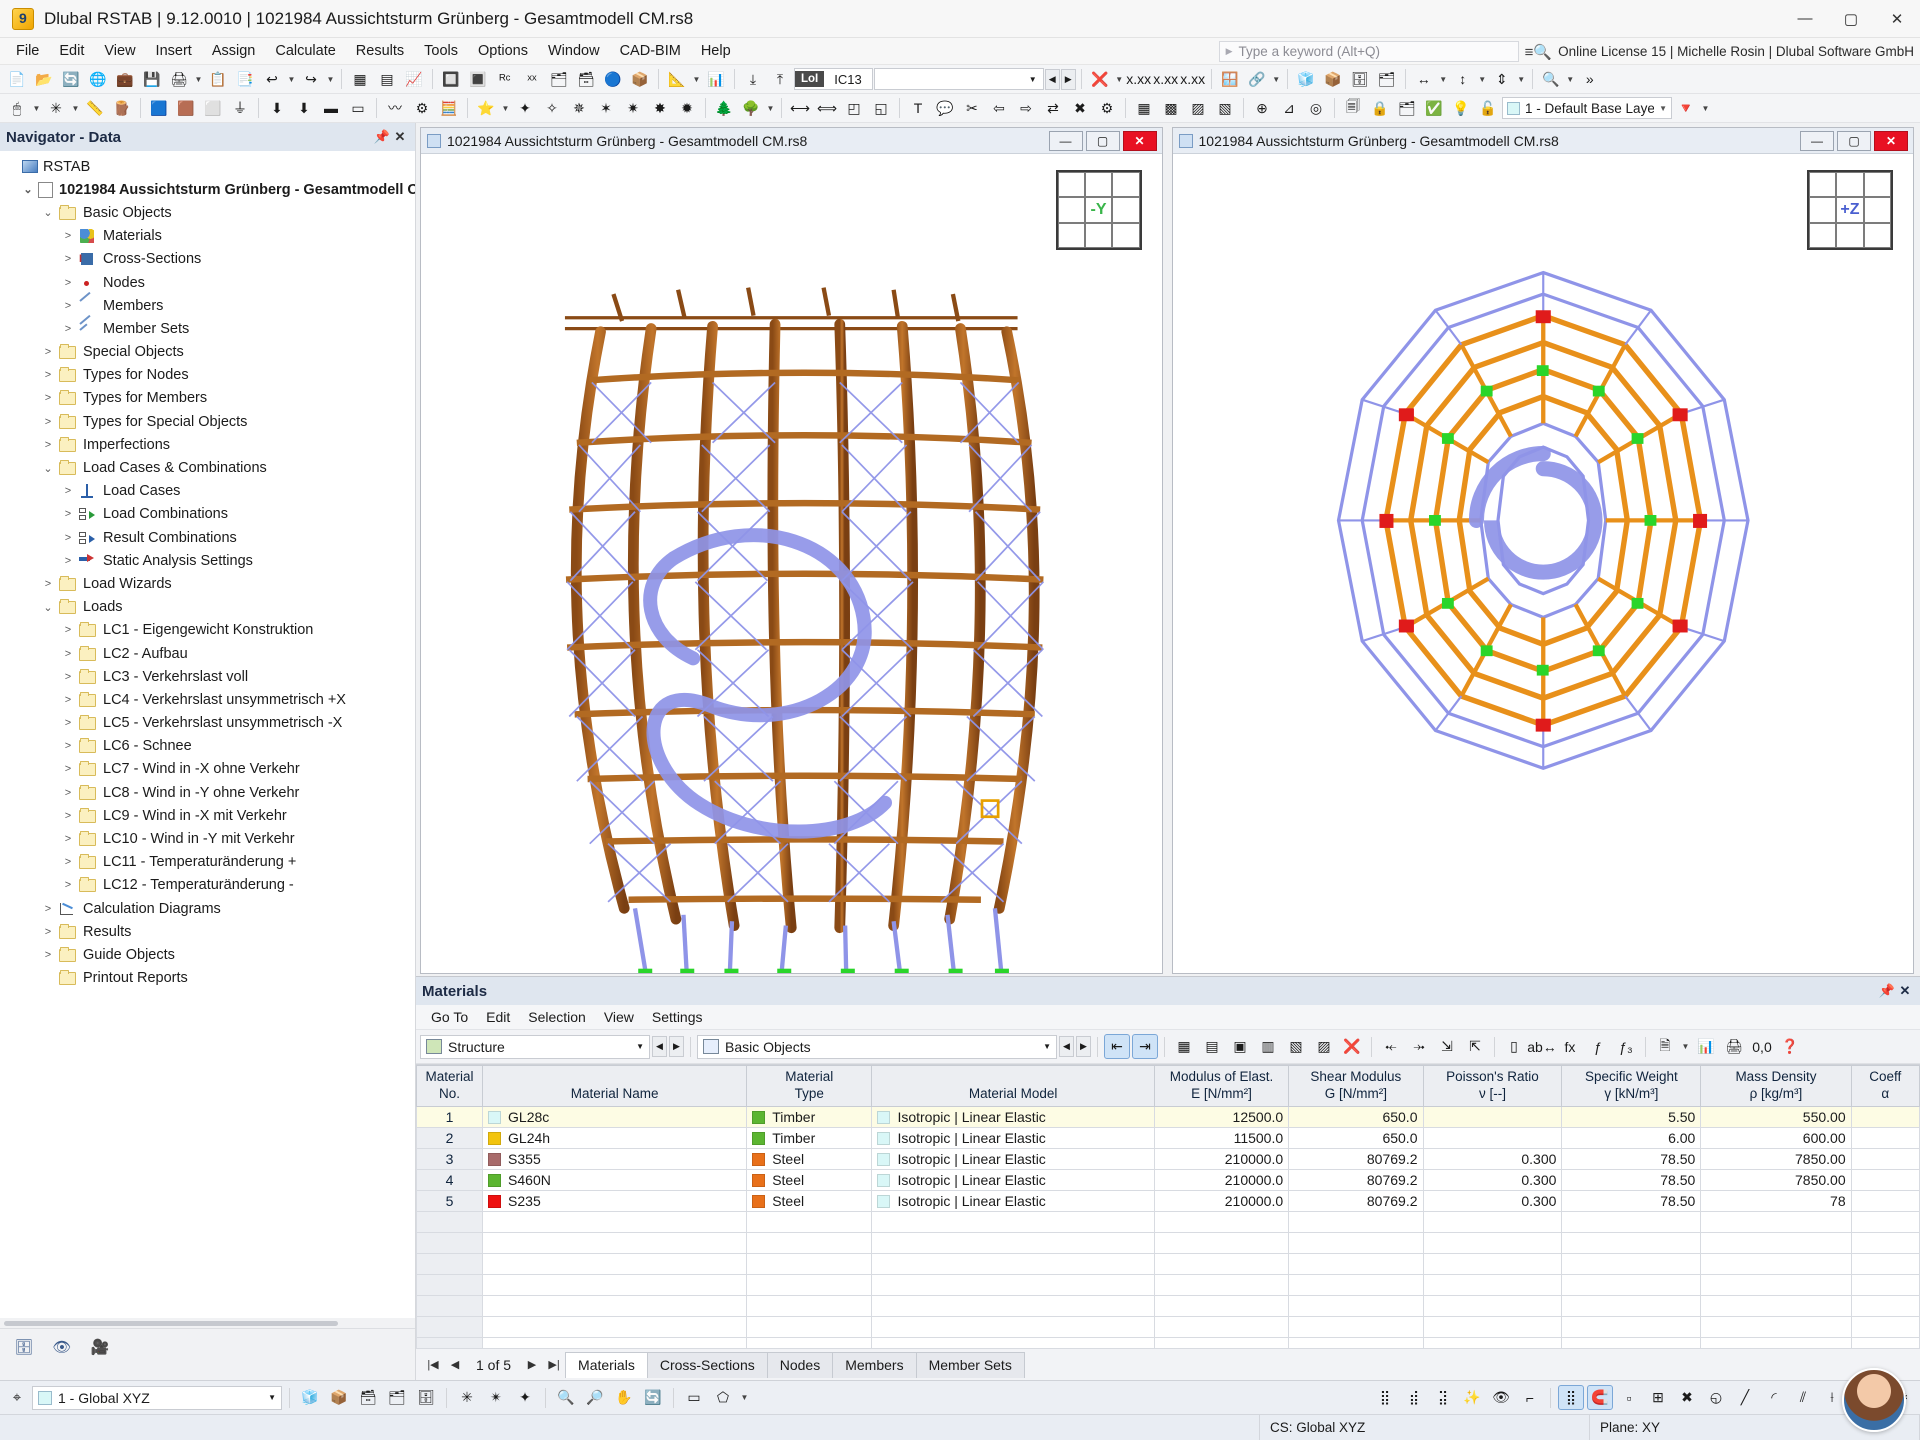 Image resolution: width=1920 pixels, height=1440 pixels. What do you see at coordinates (606, 1364) in the screenshot?
I see `tab-materials: Materials` at bounding box center [606, 1364].